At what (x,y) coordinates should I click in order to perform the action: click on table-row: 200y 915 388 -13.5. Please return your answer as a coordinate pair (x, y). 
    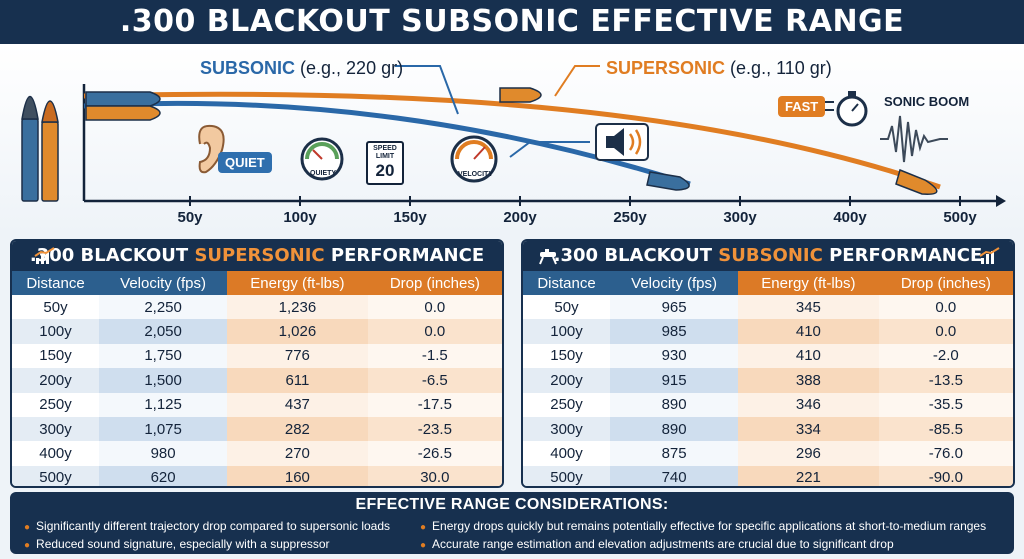
    Looking at the image, I should click on (768, 380).